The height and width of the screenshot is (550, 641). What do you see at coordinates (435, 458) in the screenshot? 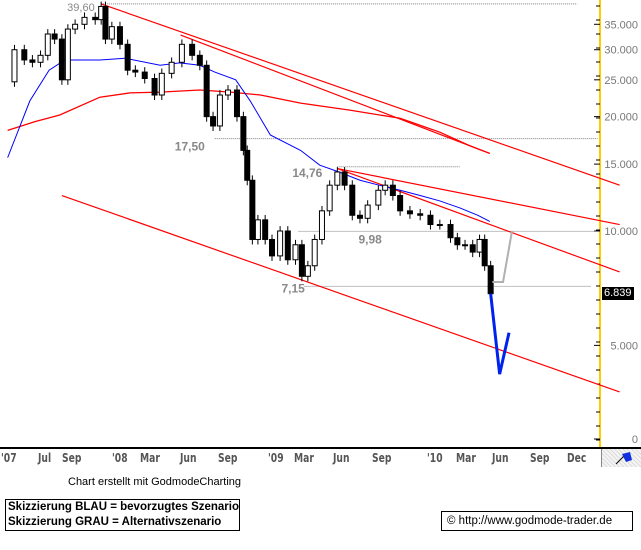
I see `x-tick-label: '10` at bounding box center [435, 458].